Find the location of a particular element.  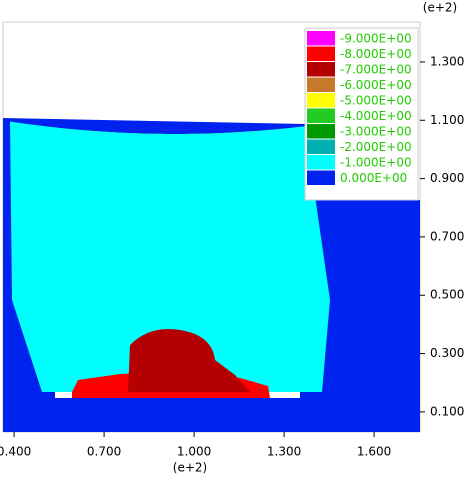

legend-label: -8.000E+00 is located at coordinates (376, 54).